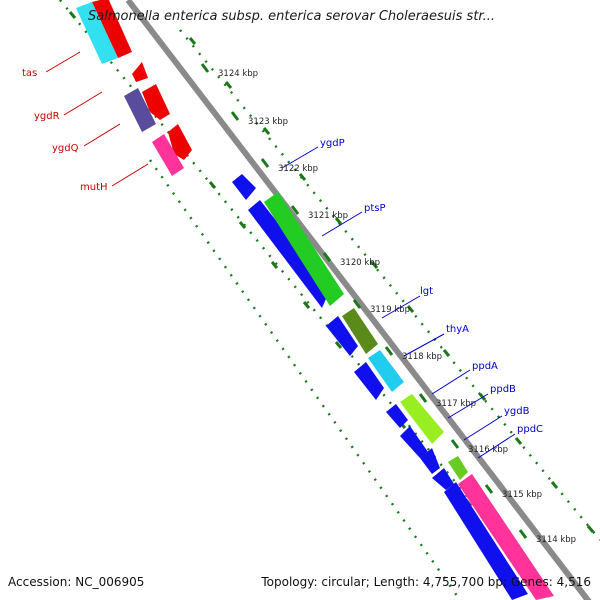 The width and height of the screenshot is (600, 600). I want to click on ruler-label: 3119 kbp, so click(390, 310).